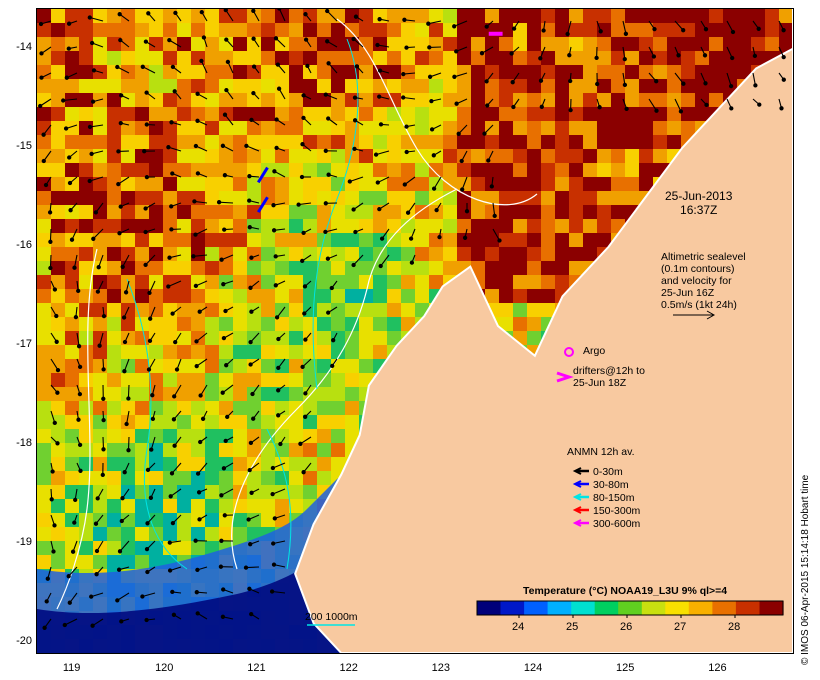 This screenshot has width=820, height=680. I want to click on drifter-symbol, so click(565, 377).